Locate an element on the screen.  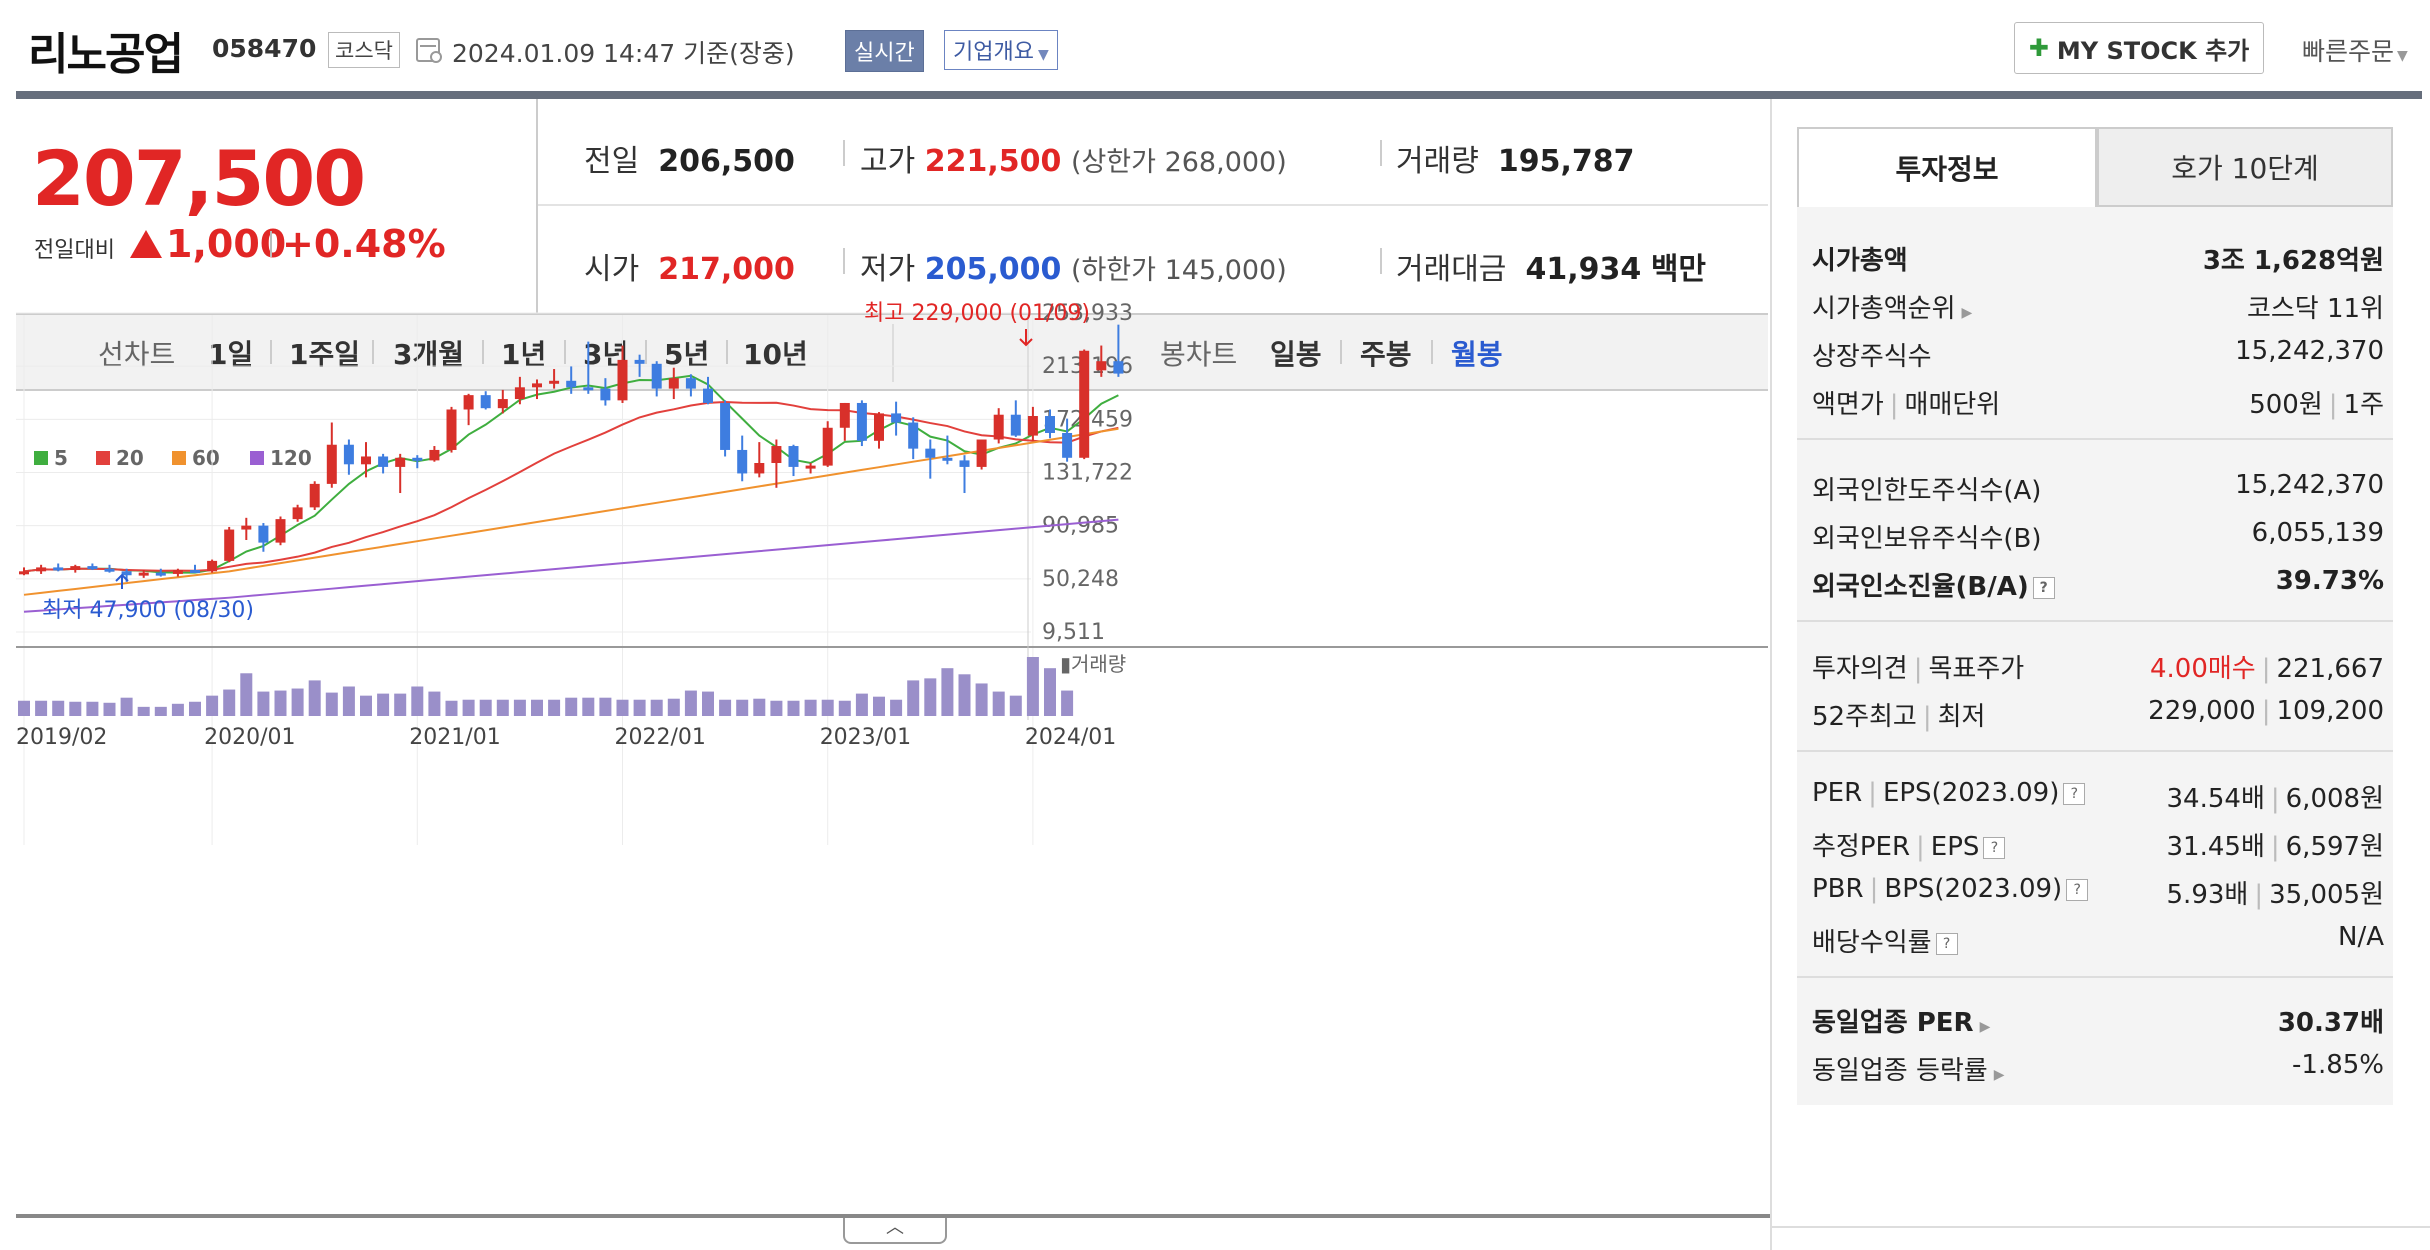
opinion-target-value: 4.00매수 | 221,667 is located at coordinates (2267, 666).